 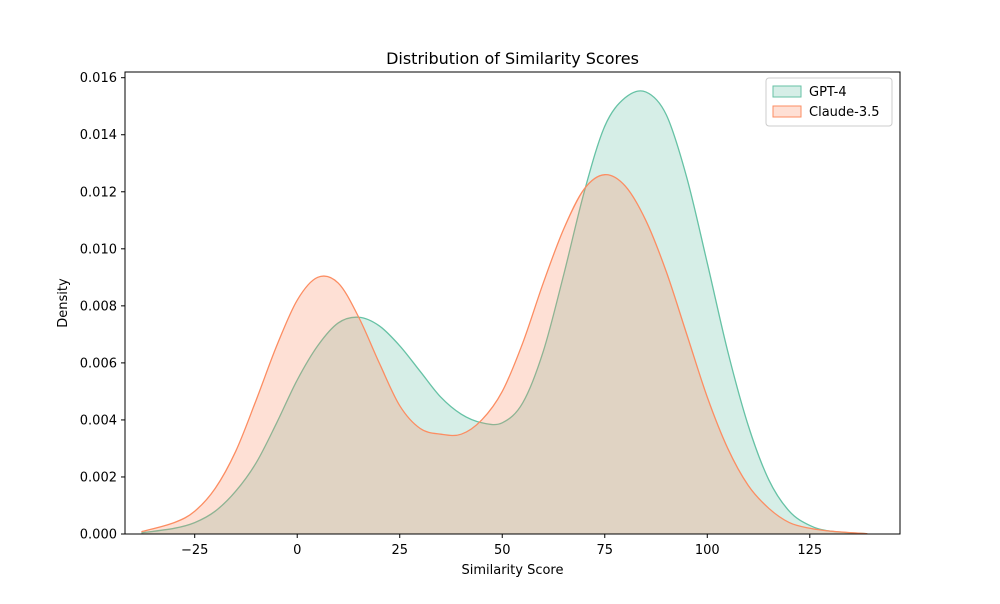 What do you see at coordinates (98, 477) in the screenshot?
I see `y-tick-label: 0.002` at bounding box center [98, 477].